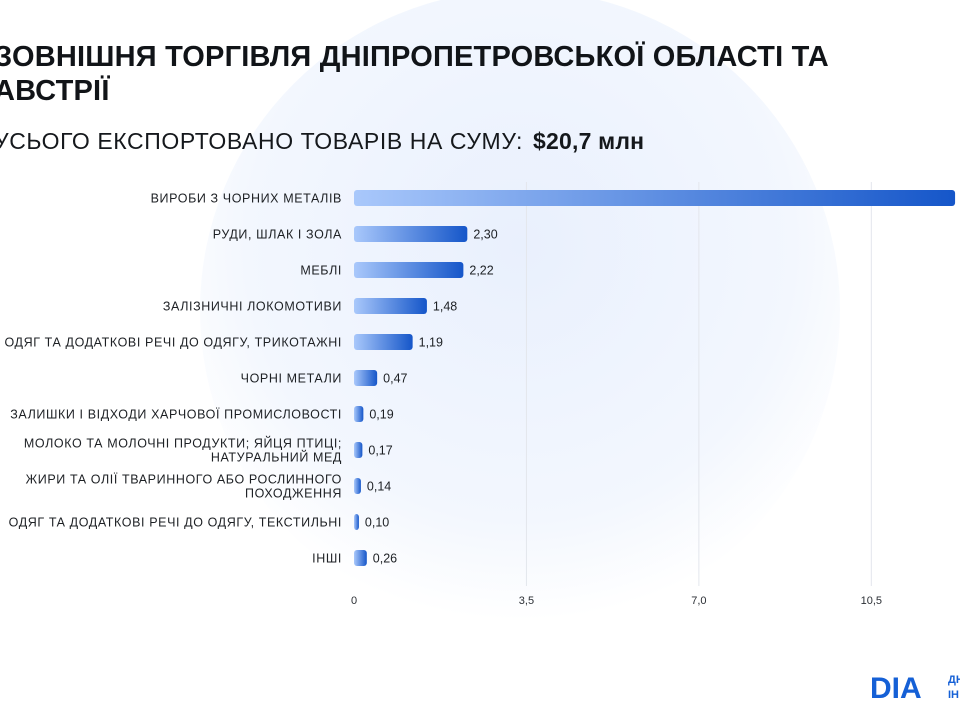 This screenshot has width=960, height=720. I want to click on value-label: 0,10, so click(377, 523).